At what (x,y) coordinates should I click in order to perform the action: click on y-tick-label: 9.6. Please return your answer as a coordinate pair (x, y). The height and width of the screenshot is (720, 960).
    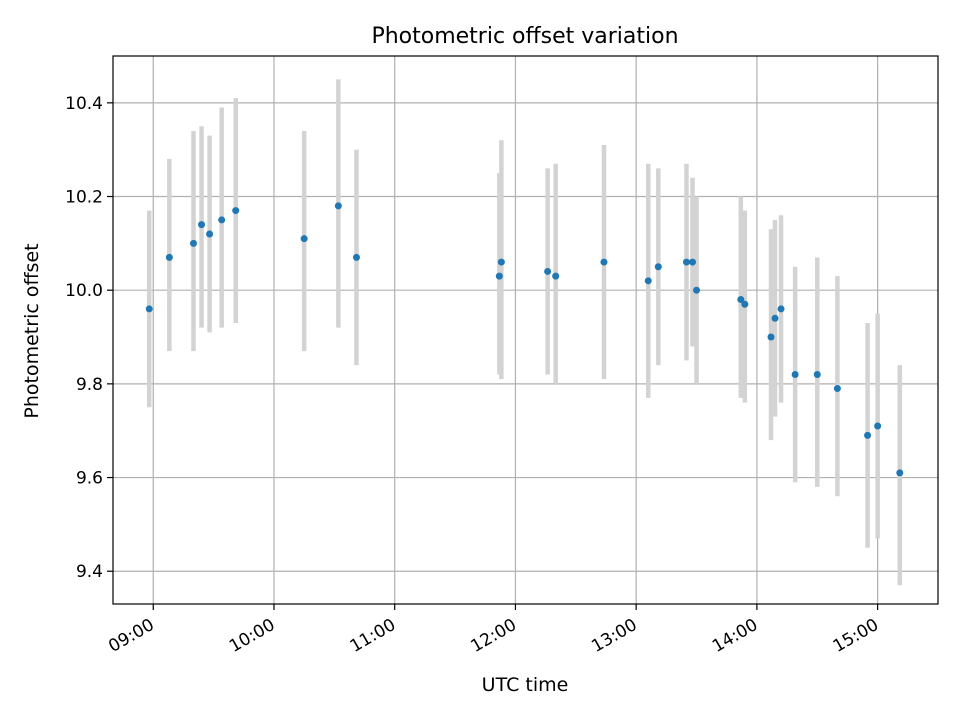
    Looking at the image, I should click on (89, 479).